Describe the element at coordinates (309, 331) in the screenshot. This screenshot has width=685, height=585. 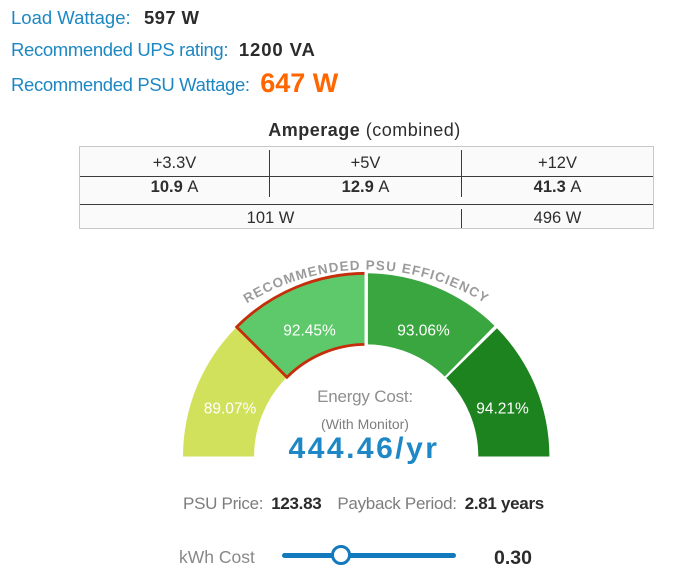
I see `svg-text: 92.45%` at that location.